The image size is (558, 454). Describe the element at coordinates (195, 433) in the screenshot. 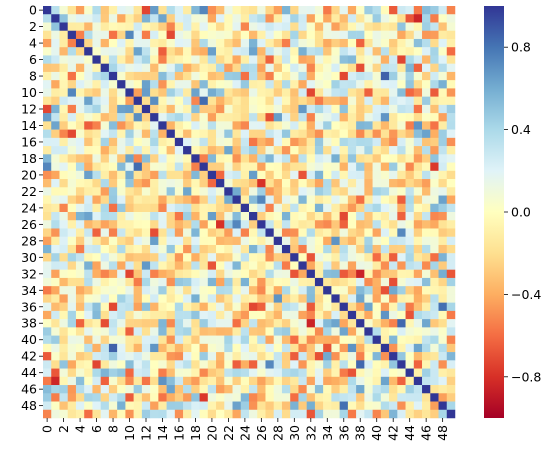

I see `x-tick-label: 18` at that location.